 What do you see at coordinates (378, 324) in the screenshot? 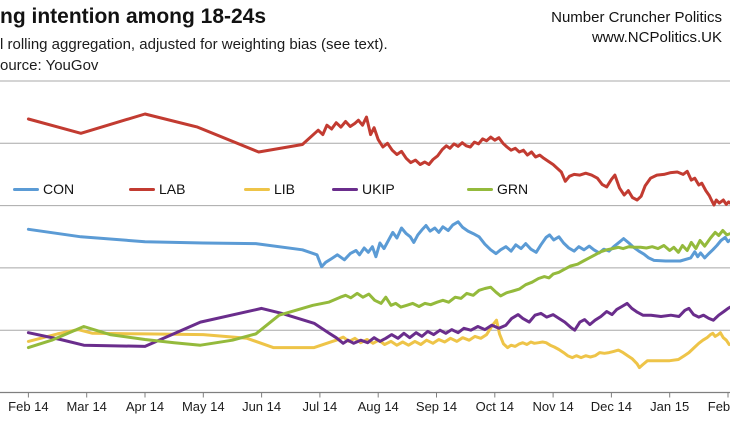
I see `series-line-ukip` at bounding box center [378, 324].